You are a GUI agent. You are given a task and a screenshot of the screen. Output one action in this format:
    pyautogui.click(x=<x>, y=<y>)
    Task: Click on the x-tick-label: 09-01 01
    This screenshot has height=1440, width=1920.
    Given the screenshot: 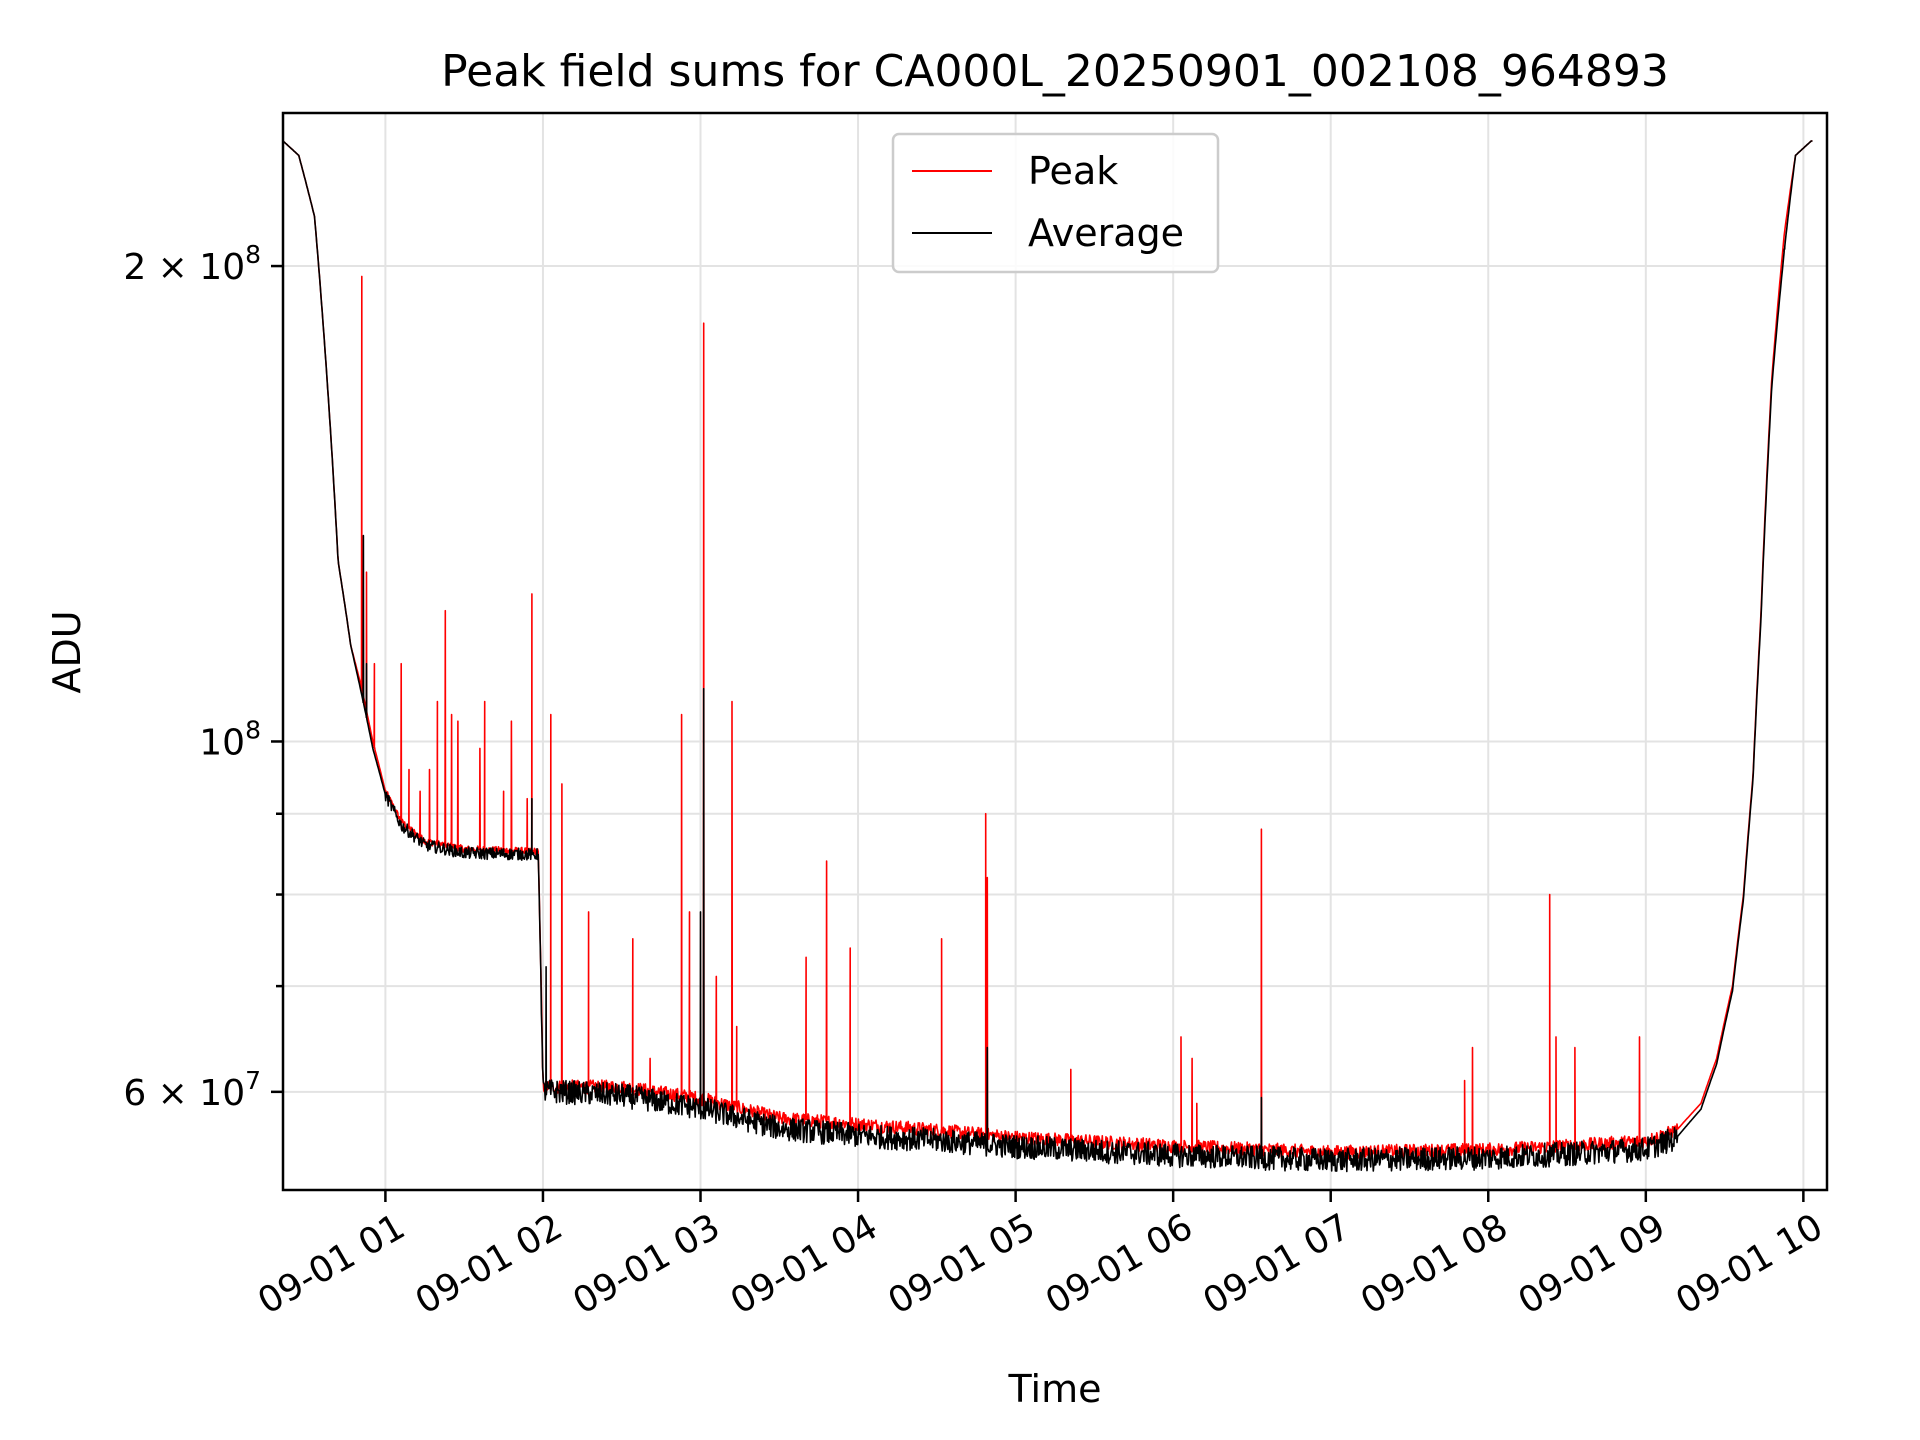 What is the action you would take?
    pyautogui.click(x=331, y=1264)
    